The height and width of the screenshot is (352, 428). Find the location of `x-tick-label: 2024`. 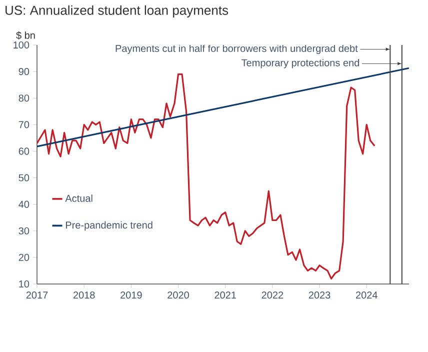

x-tick-label: 2024 is located at coordinates (367, 295).